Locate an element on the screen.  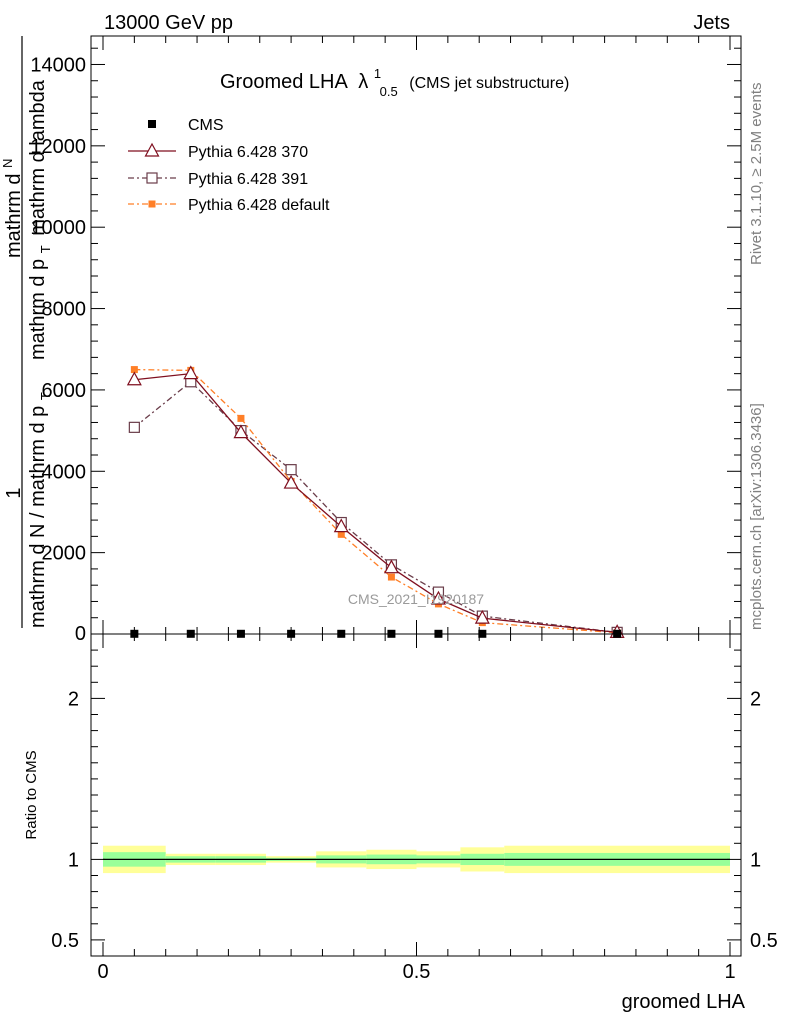
y-label-numerator: mathrm d N is located at coordinates (12, 208).